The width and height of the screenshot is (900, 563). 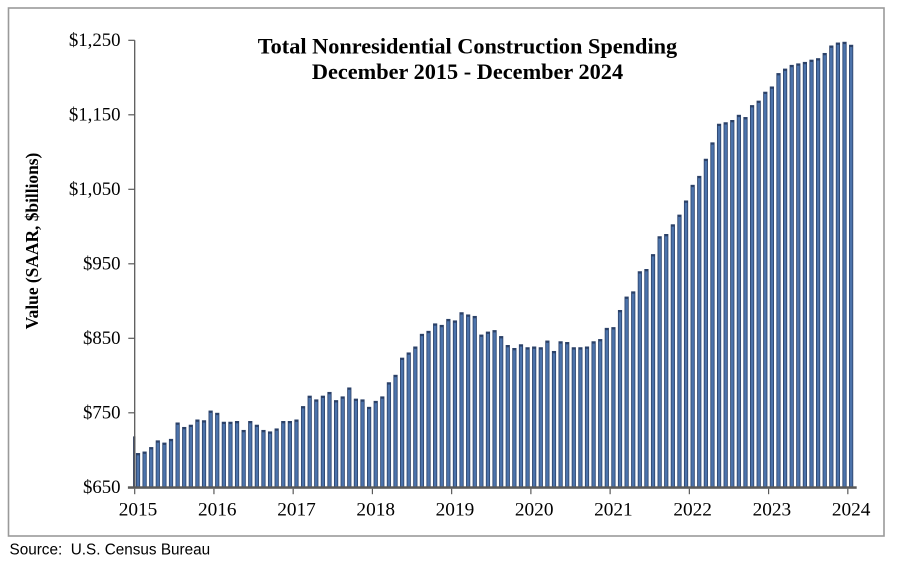 I want to click on svg-text: 2023, so click(x=772, y=510).